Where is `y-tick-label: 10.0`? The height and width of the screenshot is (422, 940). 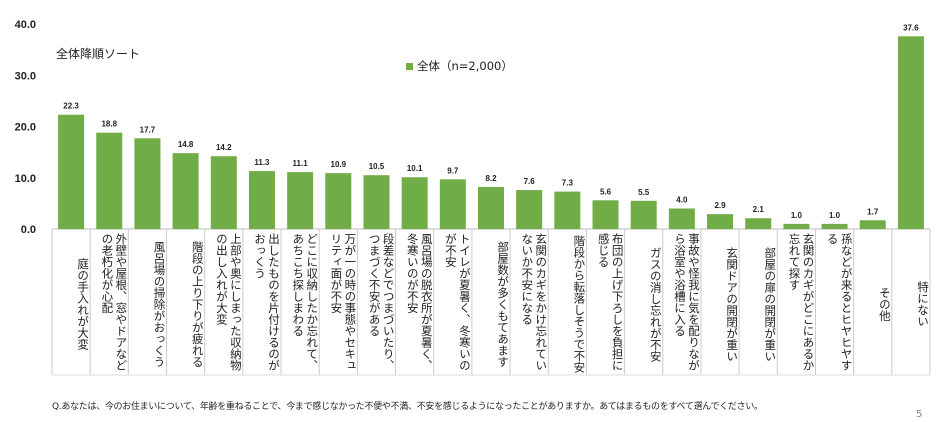 y-tick-label: 10.0 is located at coordinates (25, 179).